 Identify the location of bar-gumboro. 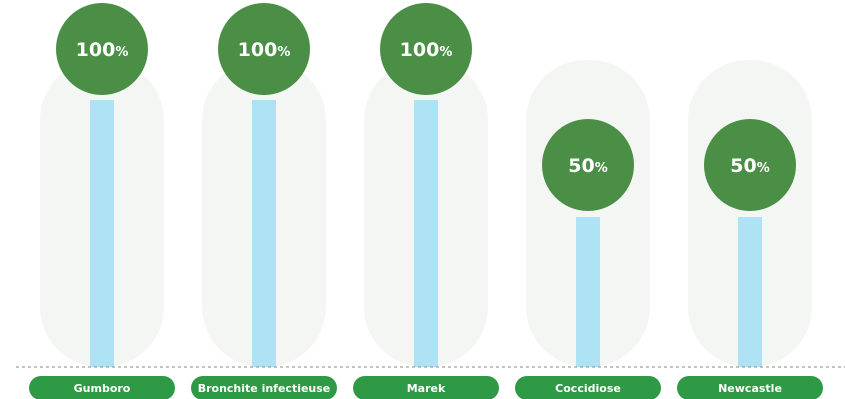
(102, 233).